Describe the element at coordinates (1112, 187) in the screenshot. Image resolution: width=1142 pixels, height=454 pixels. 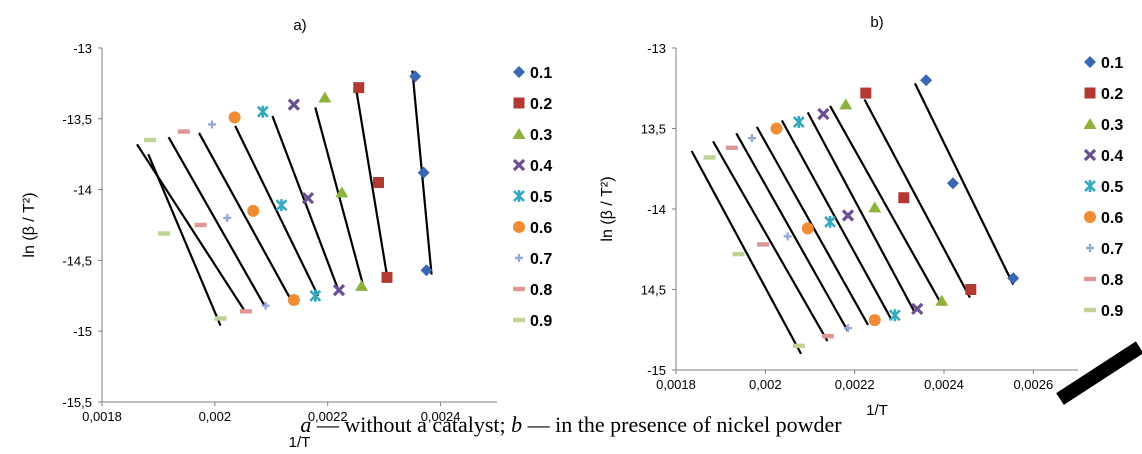
I see `panel-b-legend-label-0.5: 0.5` at that location.